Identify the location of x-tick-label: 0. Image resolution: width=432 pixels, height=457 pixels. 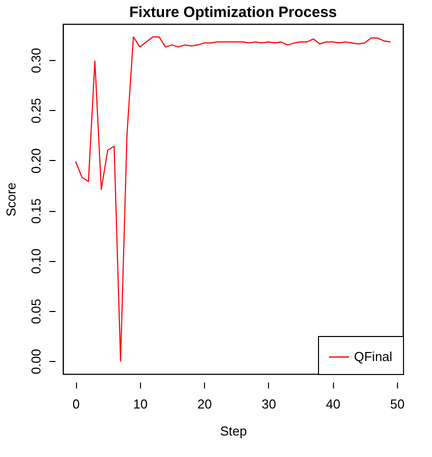
(76, 404).